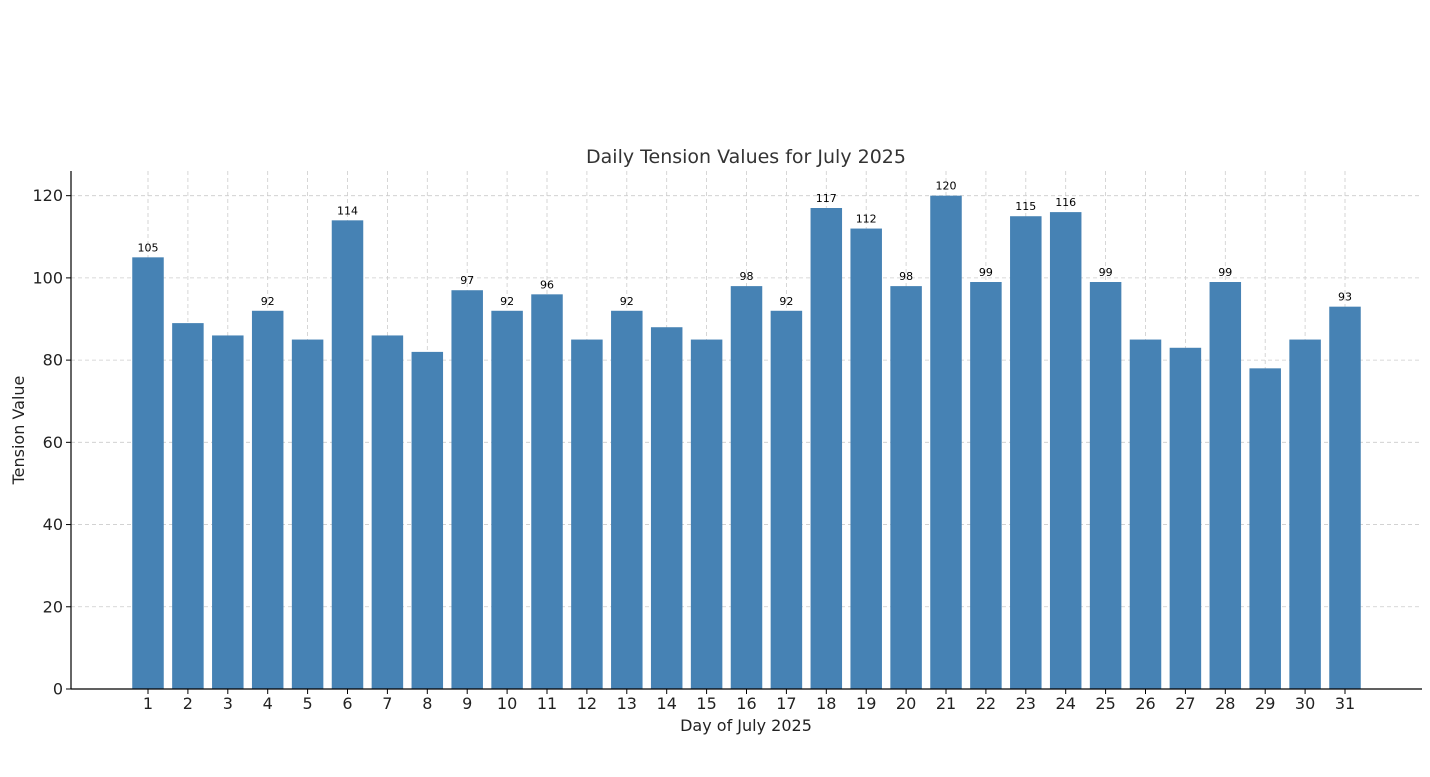 Image resolution: width=1430 pixels, height=777 pixels. What do you see at coordinates (946, 186) in the screenshot?
I see `data-label-day-21: 120` at bounding box center [946, 186].